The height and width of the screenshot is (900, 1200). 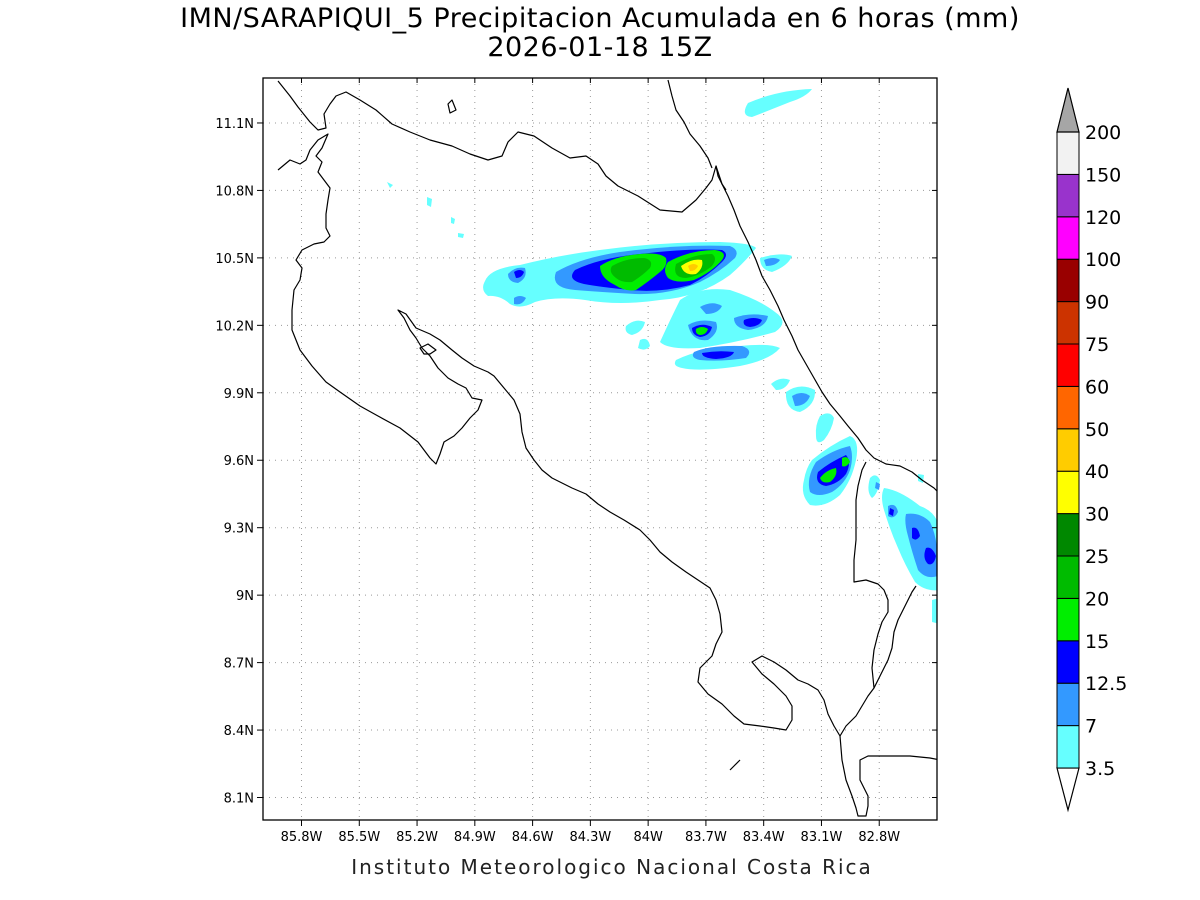 What do you see at coordinates (417, 837) in the screenshot?
I see `x-tick-label: 85.2W` at bounding box center [417, 837].